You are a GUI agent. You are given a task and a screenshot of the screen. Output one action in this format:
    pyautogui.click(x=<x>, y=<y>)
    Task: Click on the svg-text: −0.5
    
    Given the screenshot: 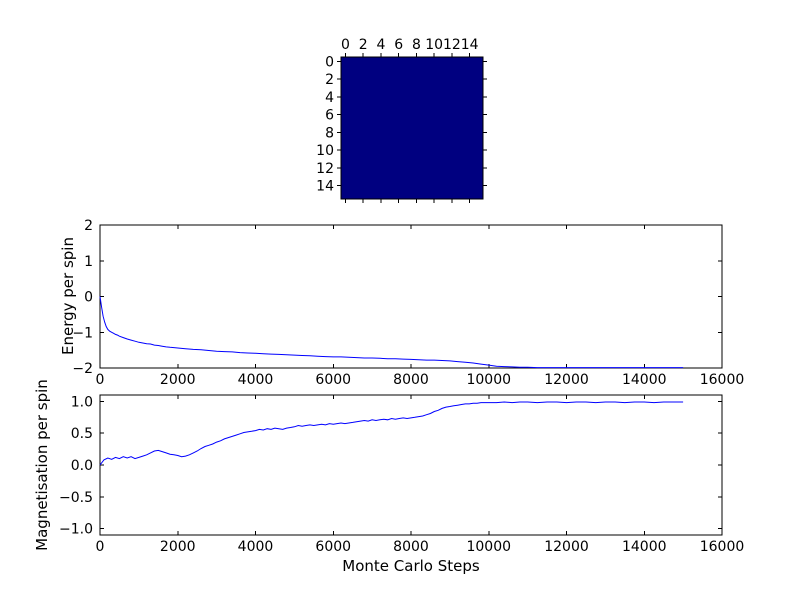 What is the action you would take?
    pyautogui.click(x=76, y=498)
    